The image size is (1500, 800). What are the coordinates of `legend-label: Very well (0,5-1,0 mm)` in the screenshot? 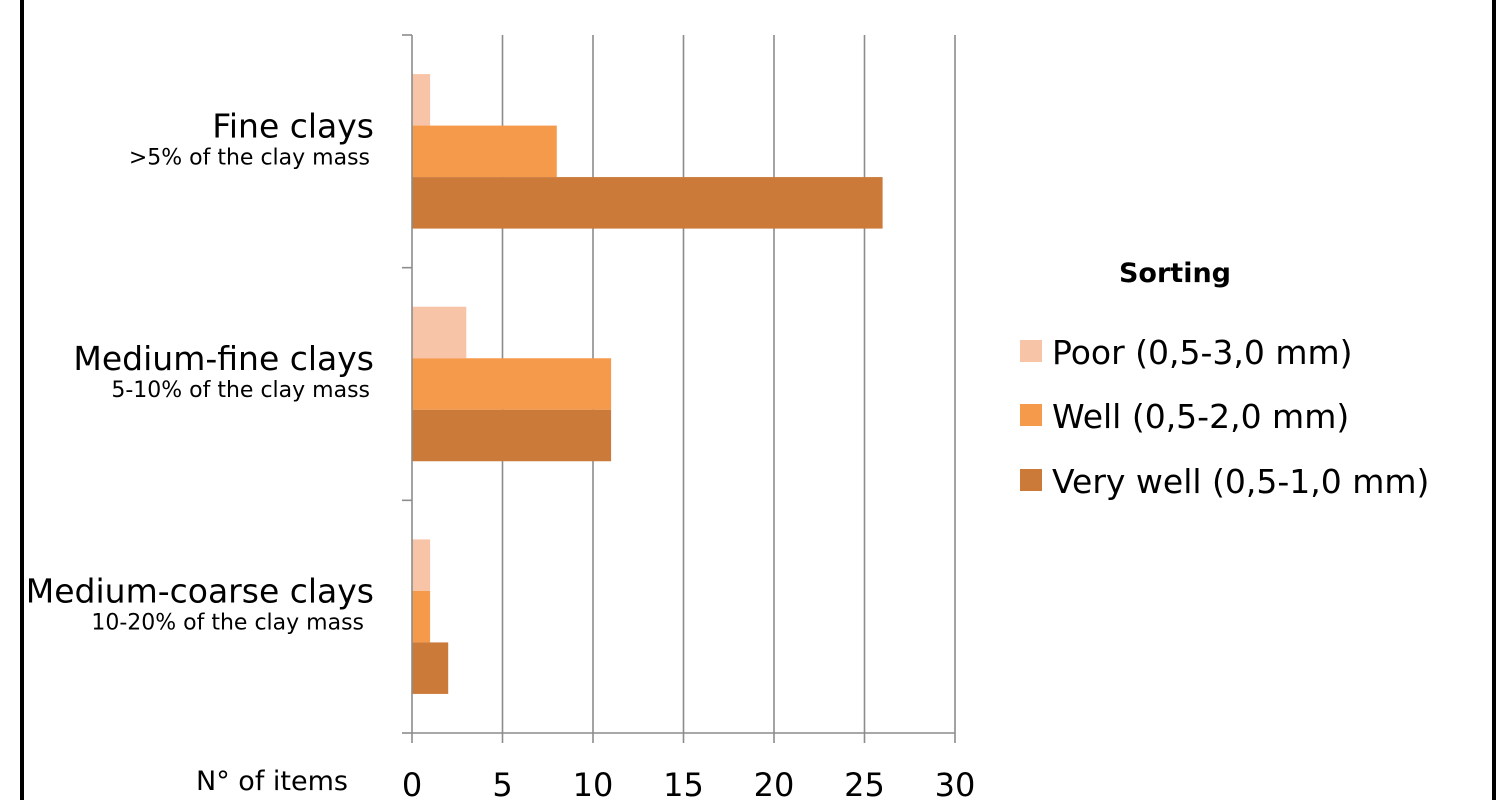 It's located at (1240, 481).